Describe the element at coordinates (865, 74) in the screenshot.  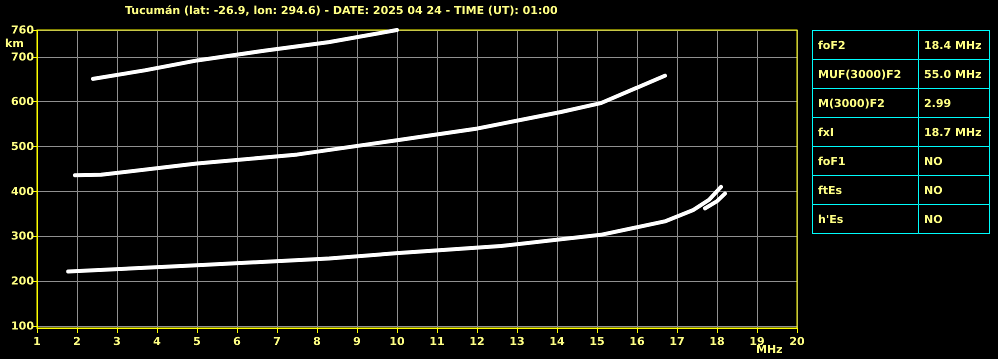
I see `text: MUF(3000)F2` at that location.